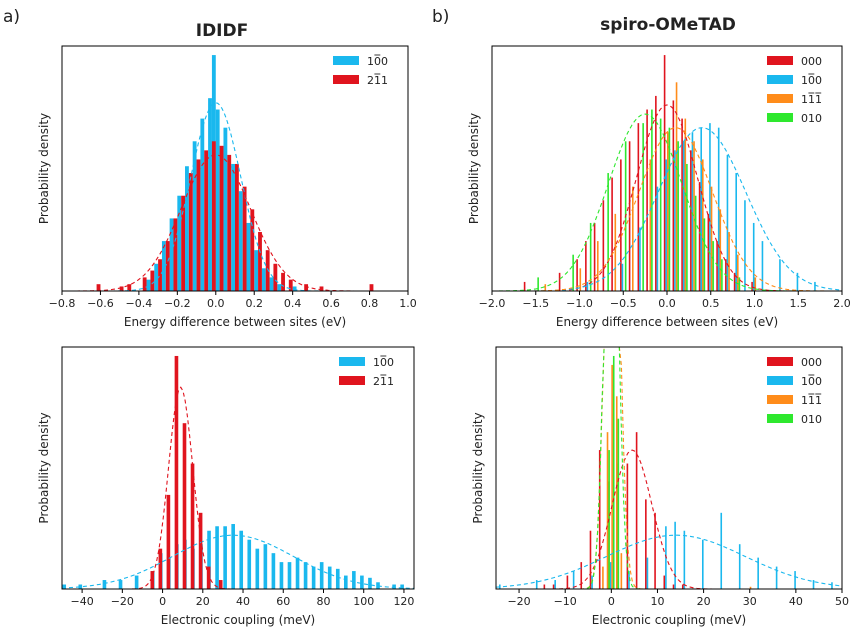 The image size is (855, 627). I want to click on x-tick-label-tl-4: 0.0, so click(216, 303).